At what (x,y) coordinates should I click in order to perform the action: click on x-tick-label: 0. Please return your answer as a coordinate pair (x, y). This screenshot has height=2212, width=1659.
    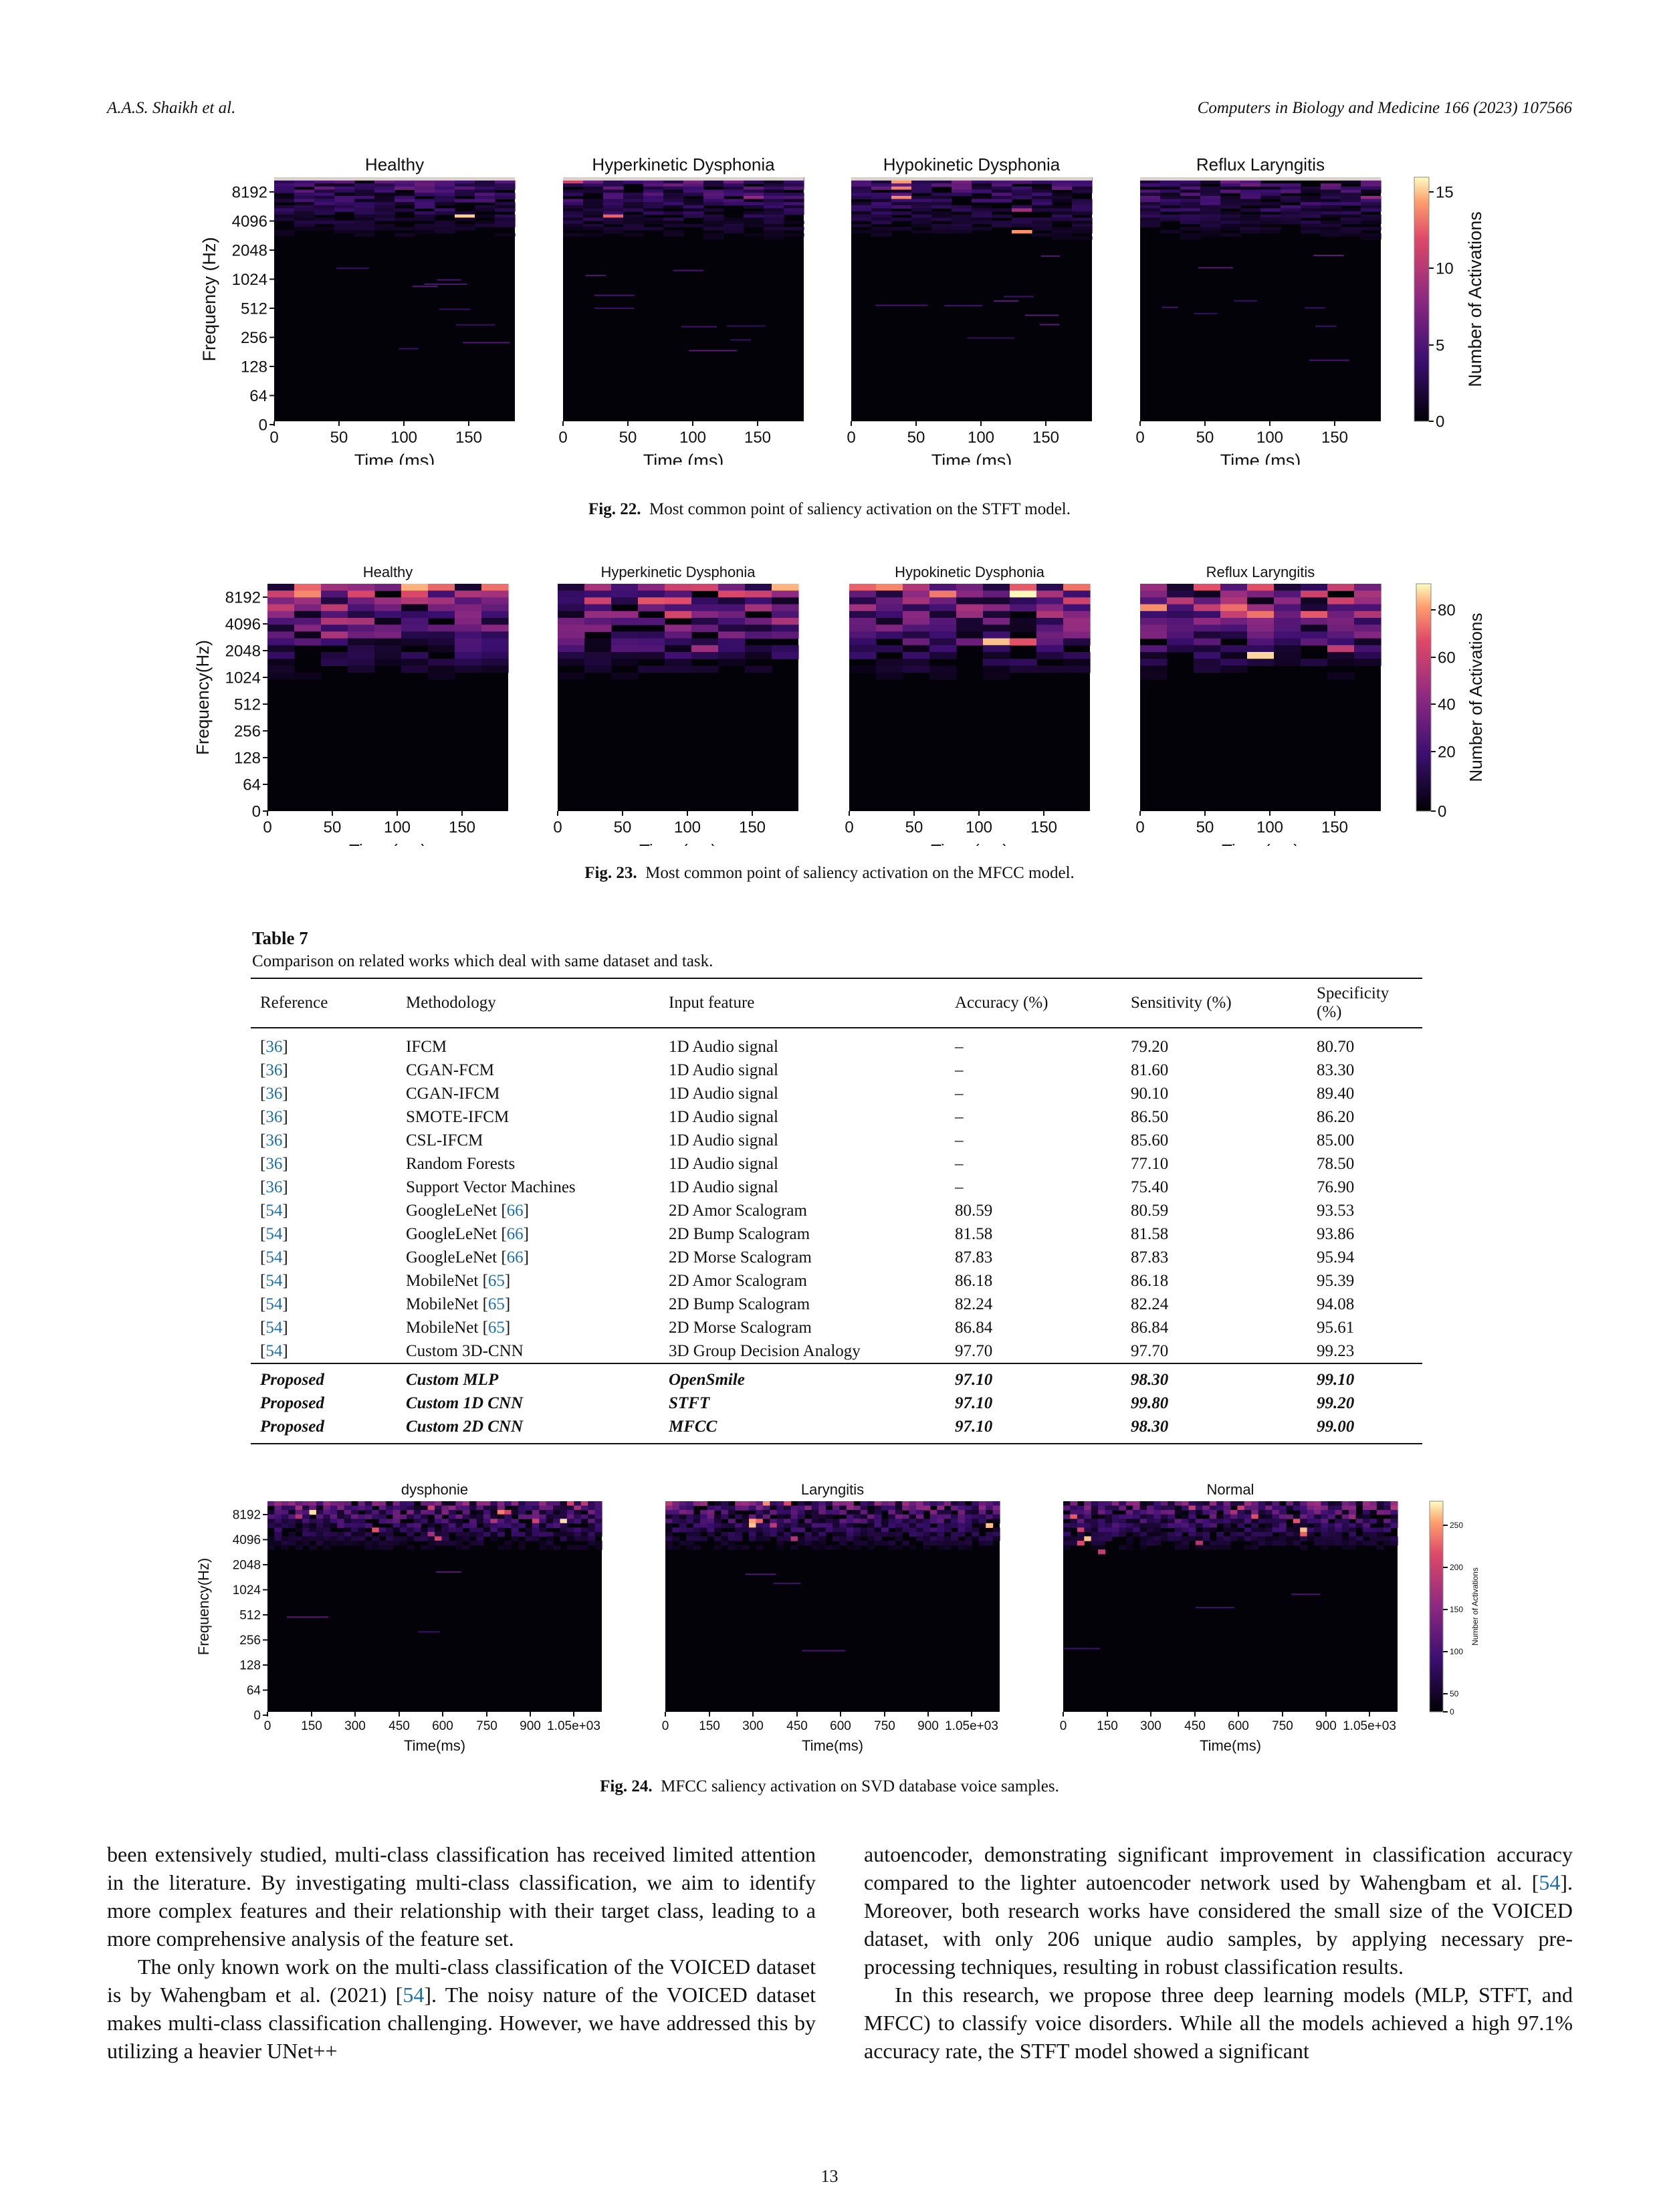
    Looking at the image, I should click on (1063, 1726).